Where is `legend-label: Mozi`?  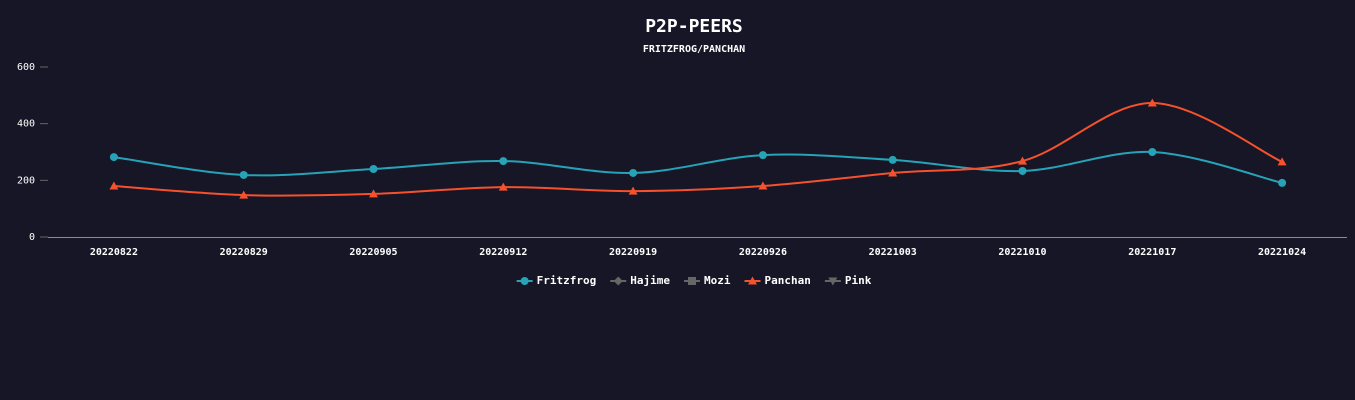 legend-label: Mozi is located at coordinates (717, 280).